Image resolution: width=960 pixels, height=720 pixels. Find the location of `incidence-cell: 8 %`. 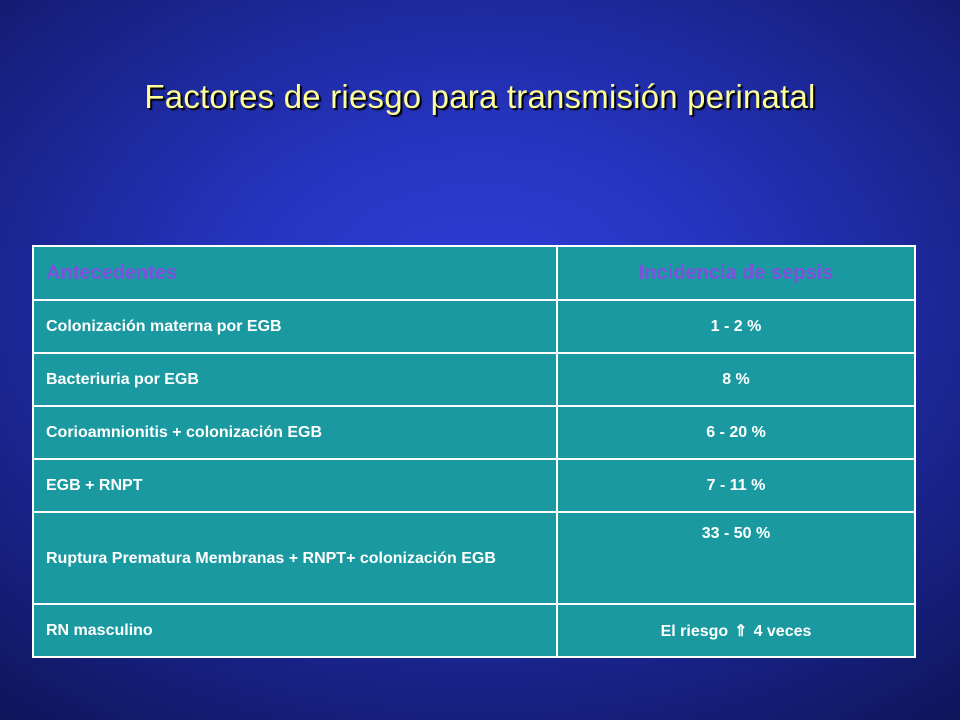

incidence-cell: 8 % is located at coordinates (736, 379).